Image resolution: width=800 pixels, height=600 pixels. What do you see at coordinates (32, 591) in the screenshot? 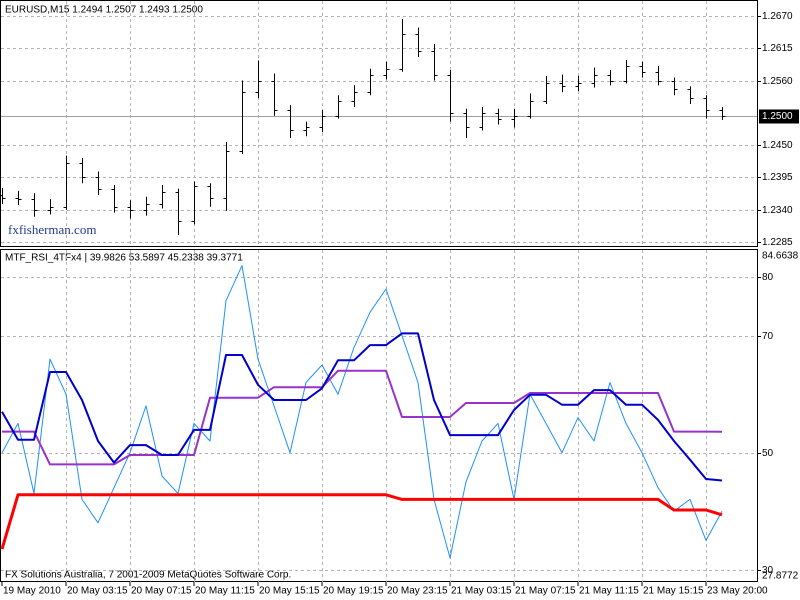
I see `x-tick-label: 19 May 2010` at bounding box center [32, 591].